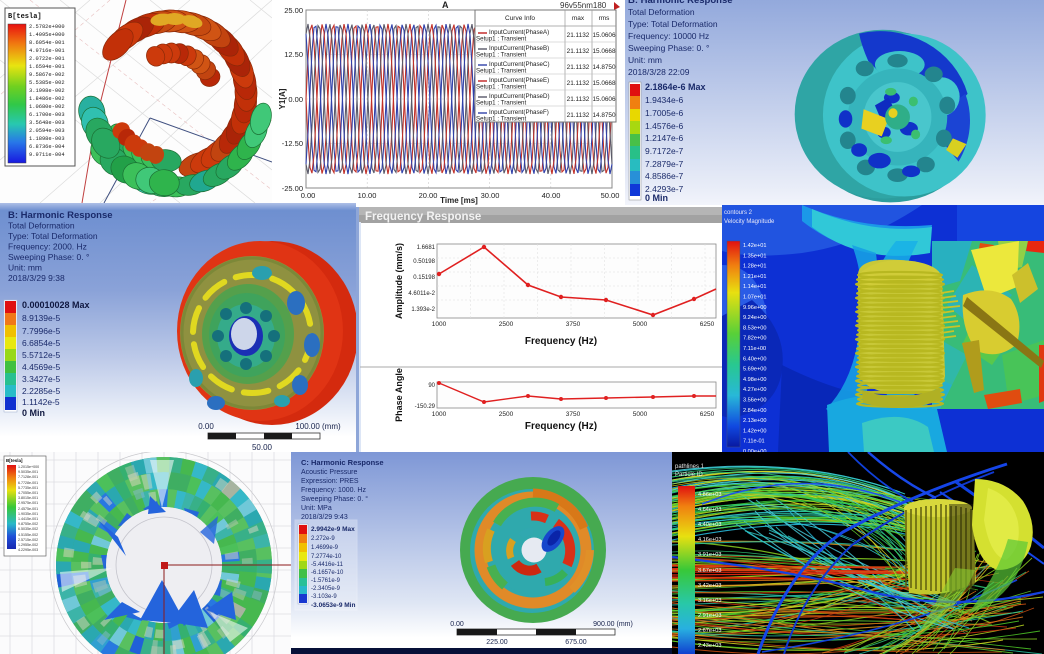  What do you see at coordinates (578, 18) in the screenshot?
I see `svg-text: max` at bounding box center [578, 18].